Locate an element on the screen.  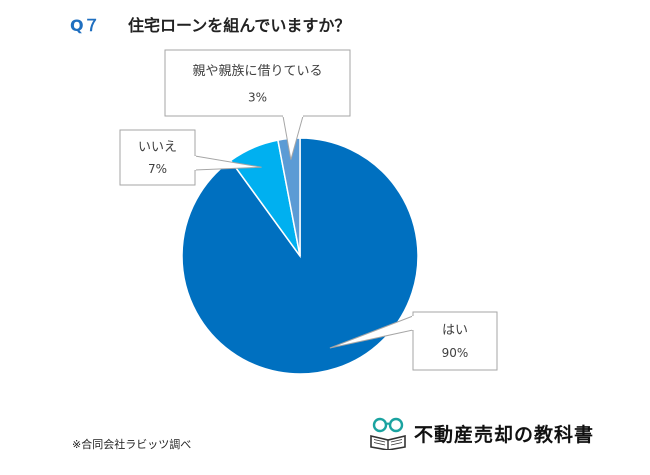
pie-callout: いいえ 7% is located at coordinates (190, 157).